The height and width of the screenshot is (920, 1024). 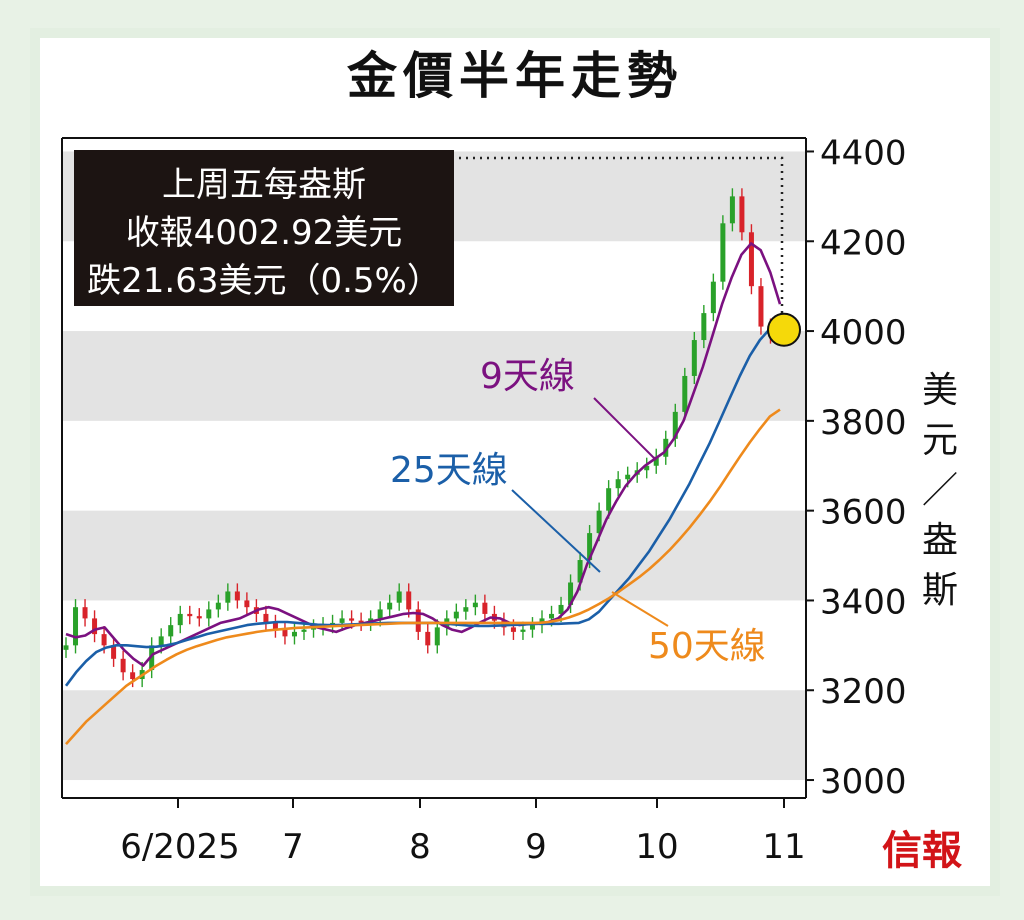 I want to click on x-tick-label: 7, so click(x=293, y=847).